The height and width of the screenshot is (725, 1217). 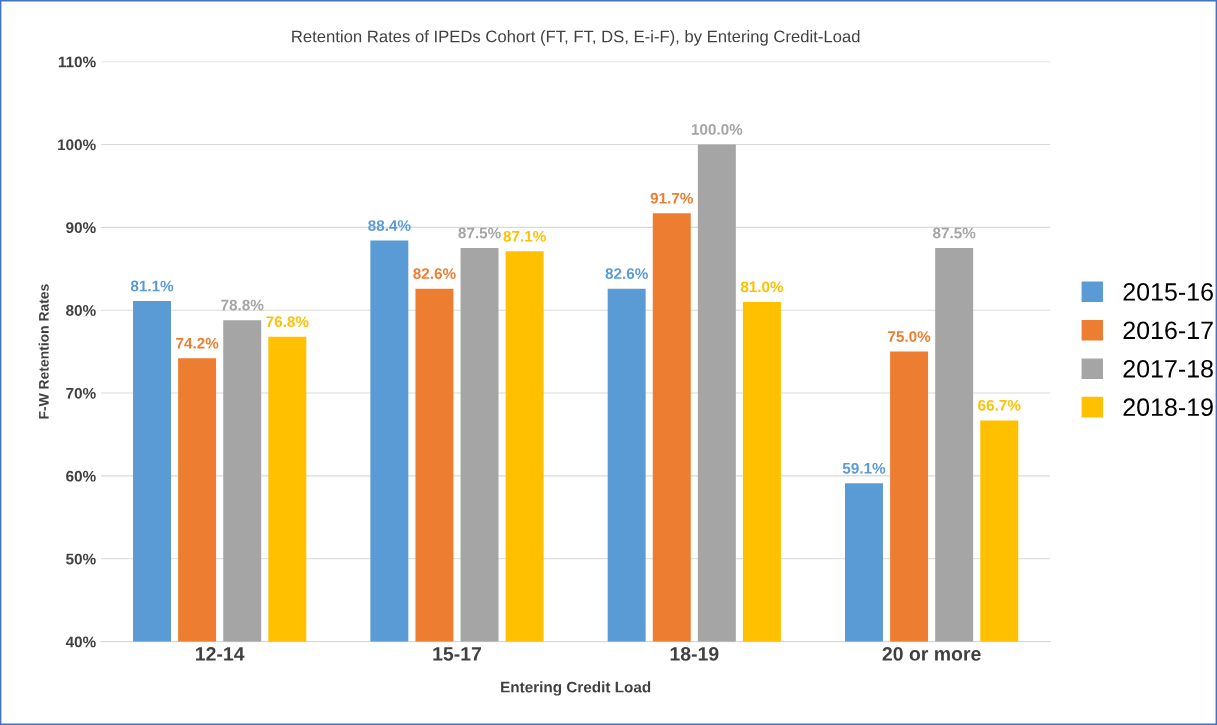 I want to click on data-label: 75.0%, so click(x=909, y=336).